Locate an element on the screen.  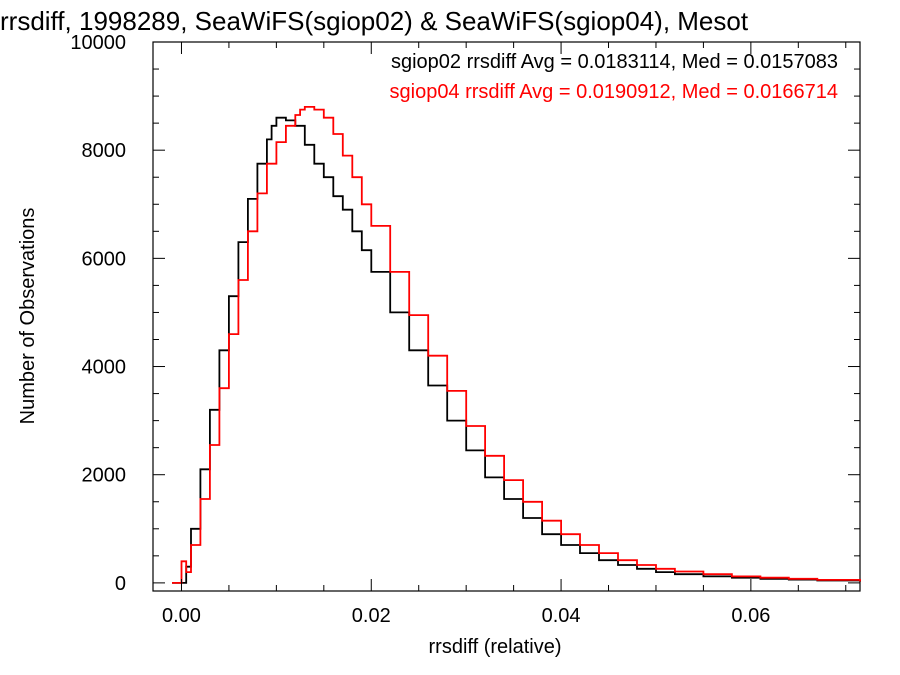
y-axis-title: Number of Observations is located at coordinates (28, 316).